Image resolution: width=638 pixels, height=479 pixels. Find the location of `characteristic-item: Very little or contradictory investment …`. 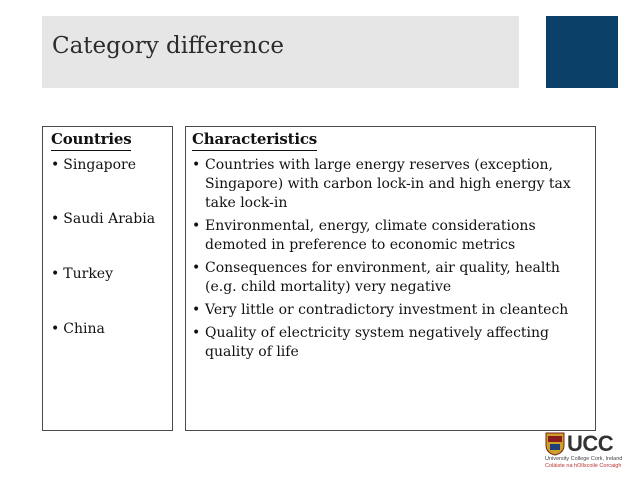

characteristic-item: Very little or contradictory investment … is located at coordinates (390, 310).